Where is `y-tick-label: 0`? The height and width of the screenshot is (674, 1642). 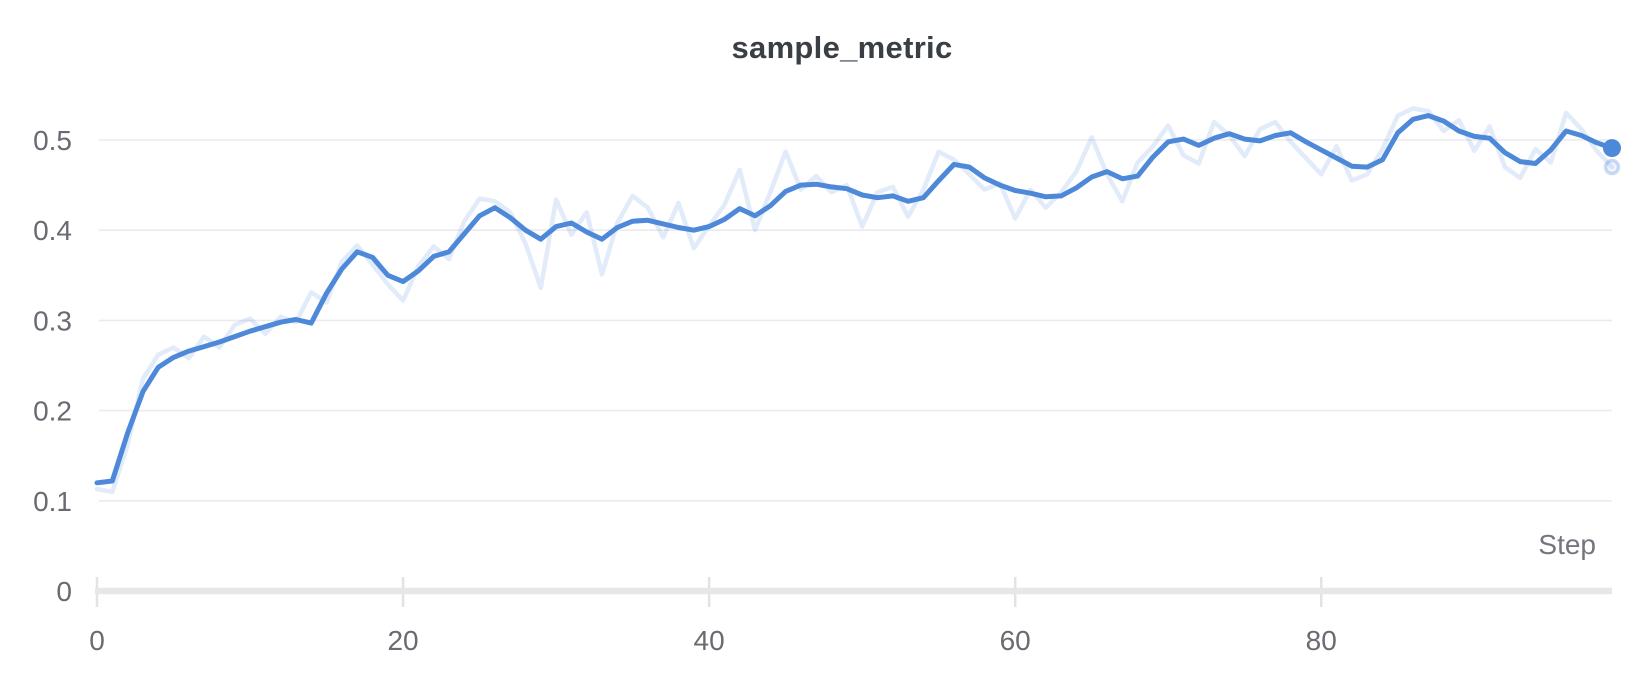
y-tick-label: 0 is located at coordinates (64, 591).